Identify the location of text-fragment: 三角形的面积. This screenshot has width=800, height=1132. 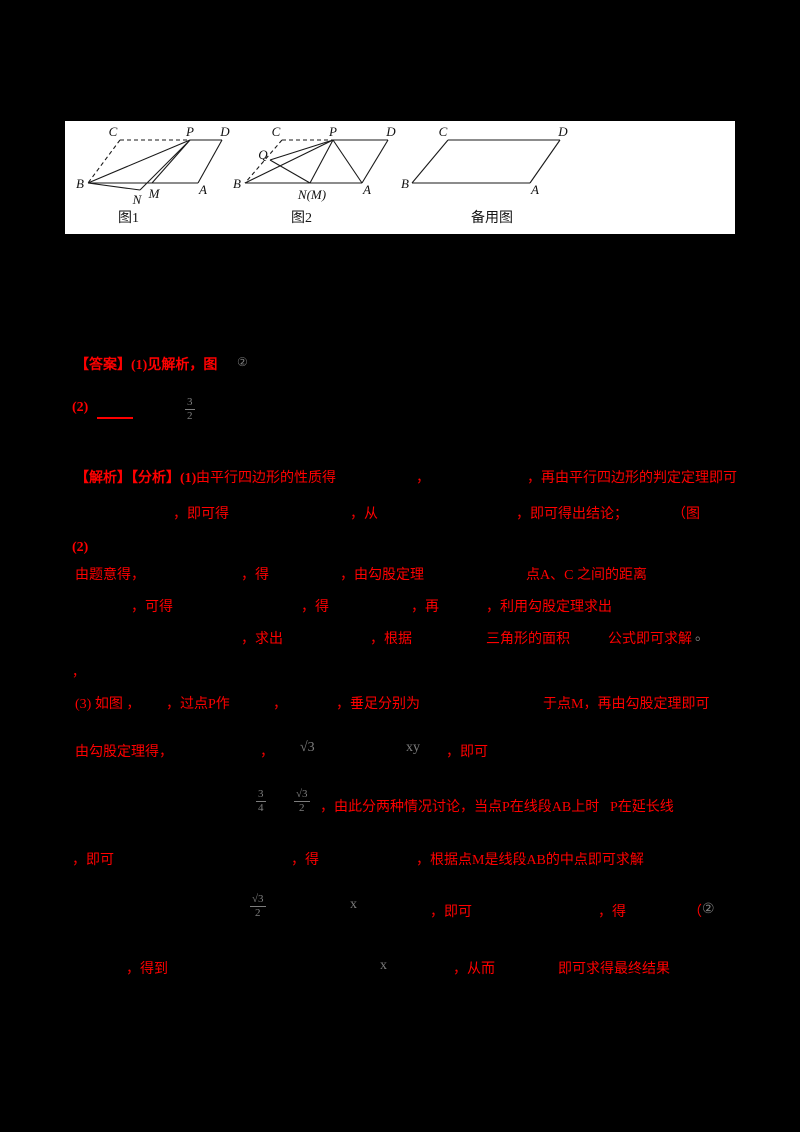
(528, 639).